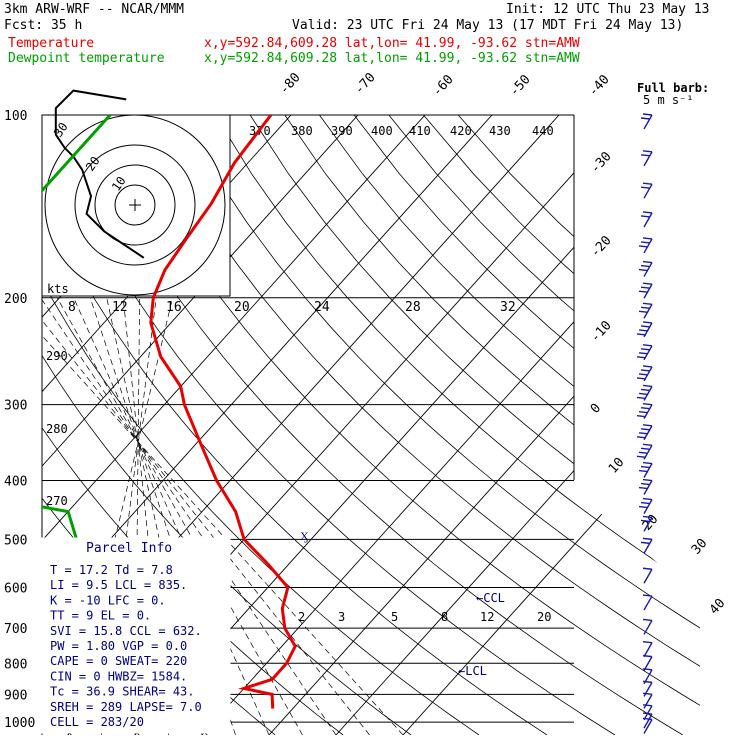 Image resolution: width=740 pixels, height=740 pixels. I want to click on init-time: Init: 12 UTC Thu 23 May 13, so click(608, 9).